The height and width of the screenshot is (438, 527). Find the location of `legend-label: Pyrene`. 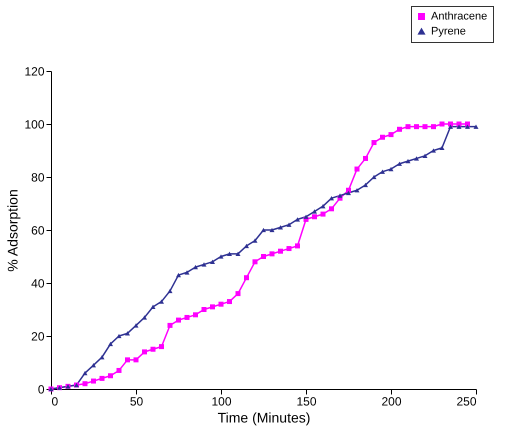

legend-label: Pyrene is located at coordinates (448, 32).